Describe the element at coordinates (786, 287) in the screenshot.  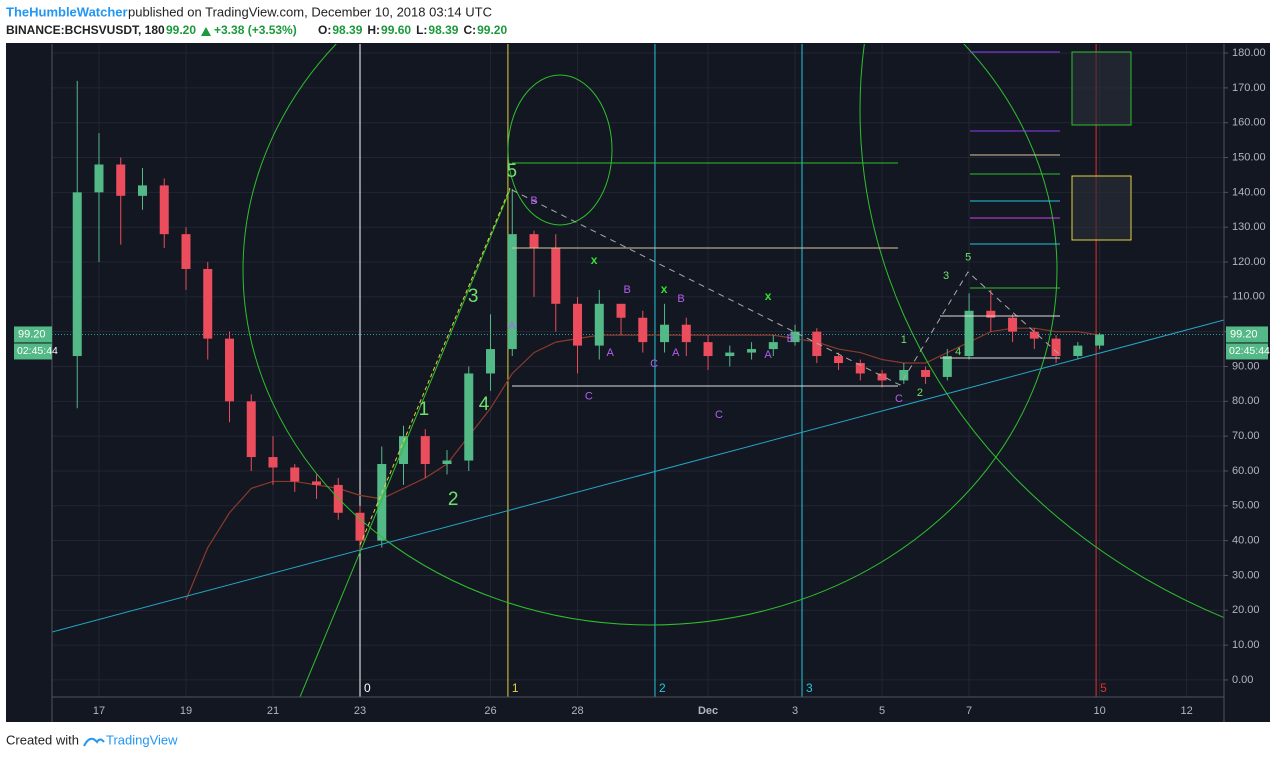
I see `wave-path` at that location.